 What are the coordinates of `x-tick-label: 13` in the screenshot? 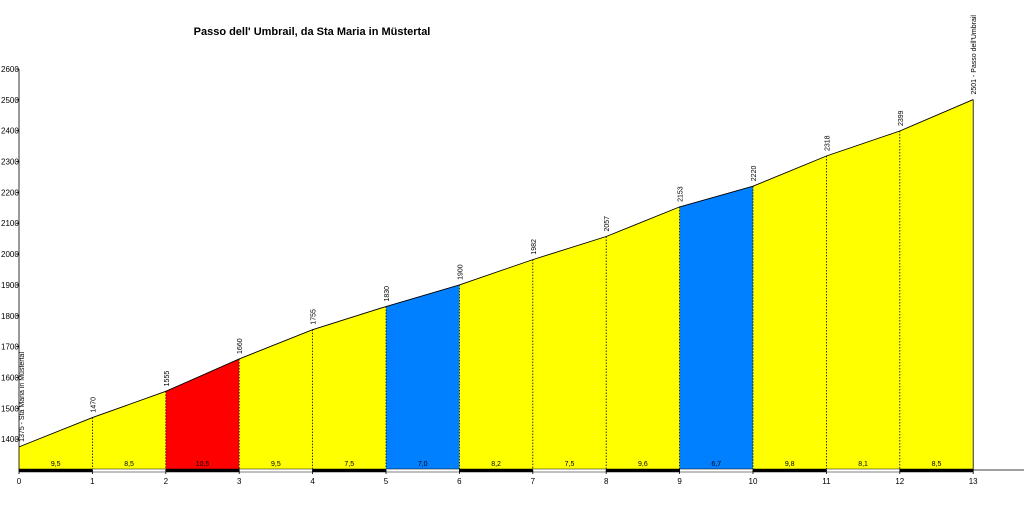 It's located at (973, 481).